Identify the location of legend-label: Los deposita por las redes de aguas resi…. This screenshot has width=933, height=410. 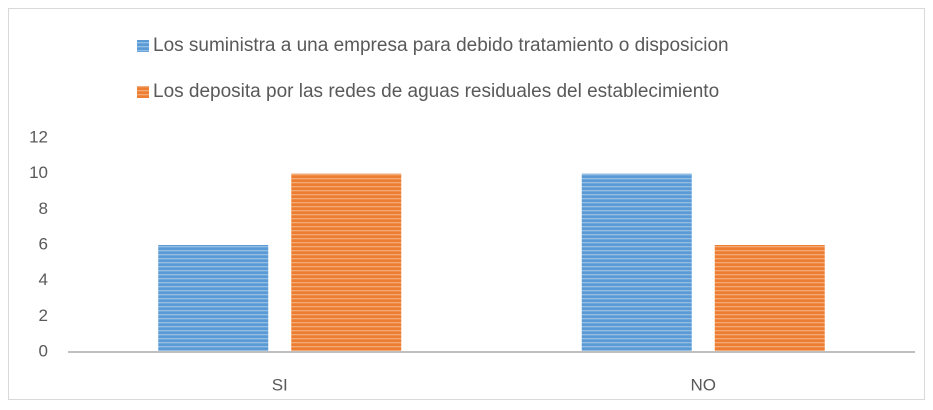
(436, 91).